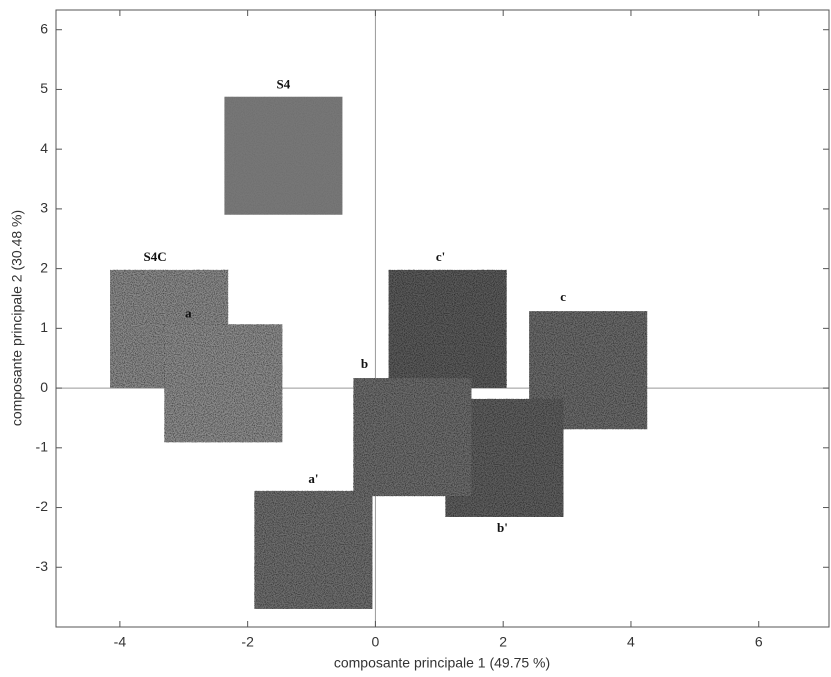  Describe the element at coordinates (44, 387) in the screenshot. I see `y-tick-label: 0` at that location.